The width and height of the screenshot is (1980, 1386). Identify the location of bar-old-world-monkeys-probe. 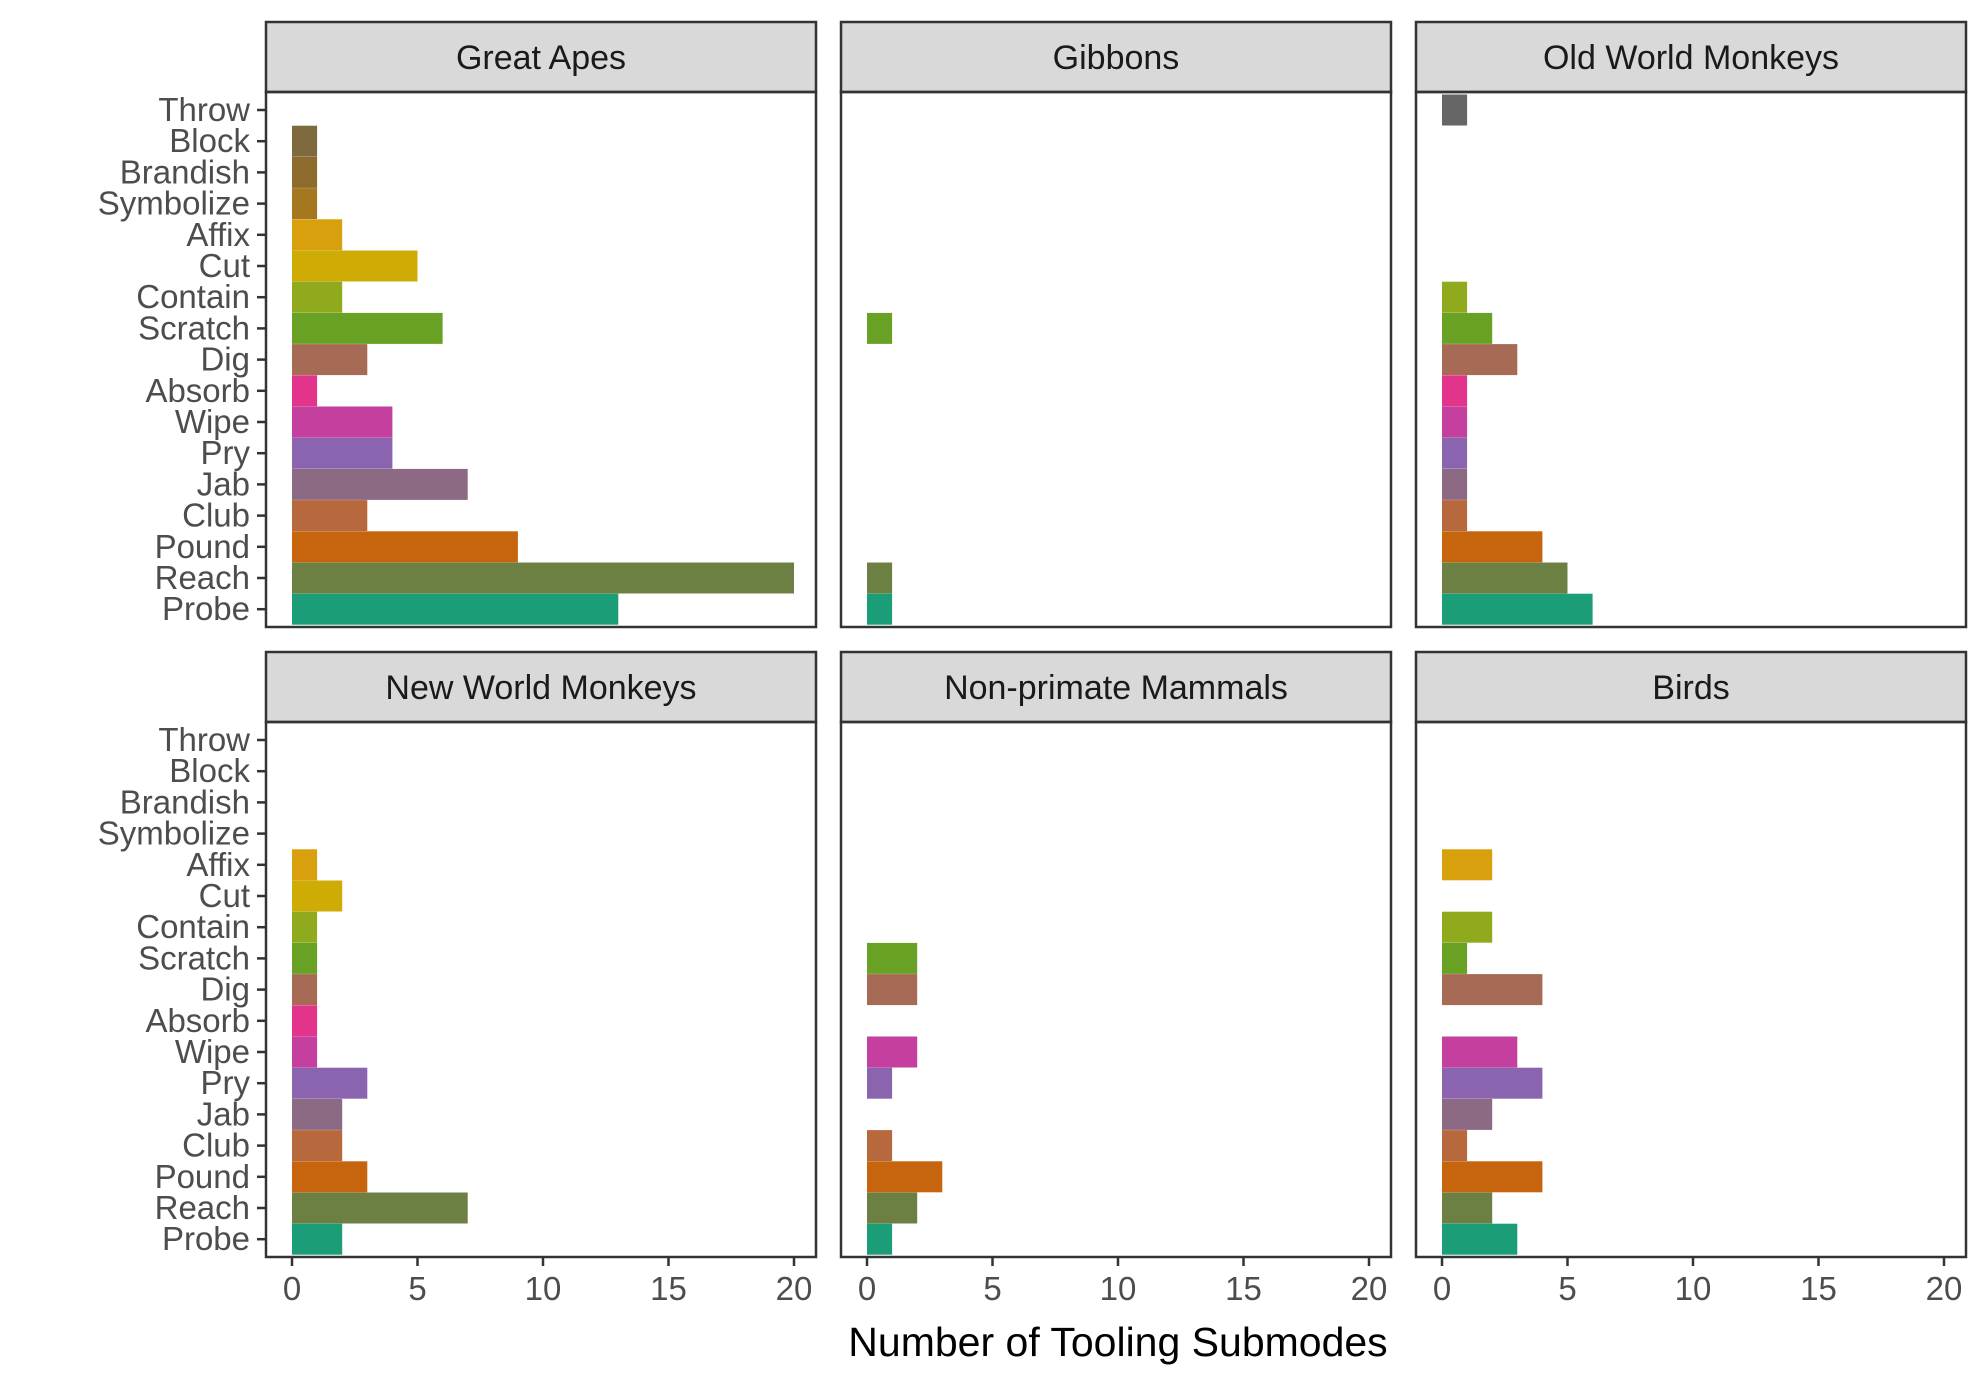
(1517, 609).